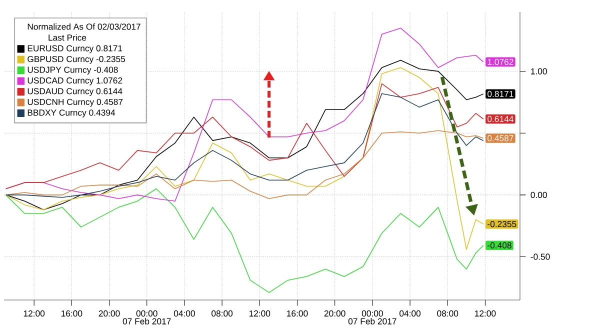 Image resolution: width=601 pixels, height=330 pixels. I want to click on data-label: 1.0762, so click(501, 61).